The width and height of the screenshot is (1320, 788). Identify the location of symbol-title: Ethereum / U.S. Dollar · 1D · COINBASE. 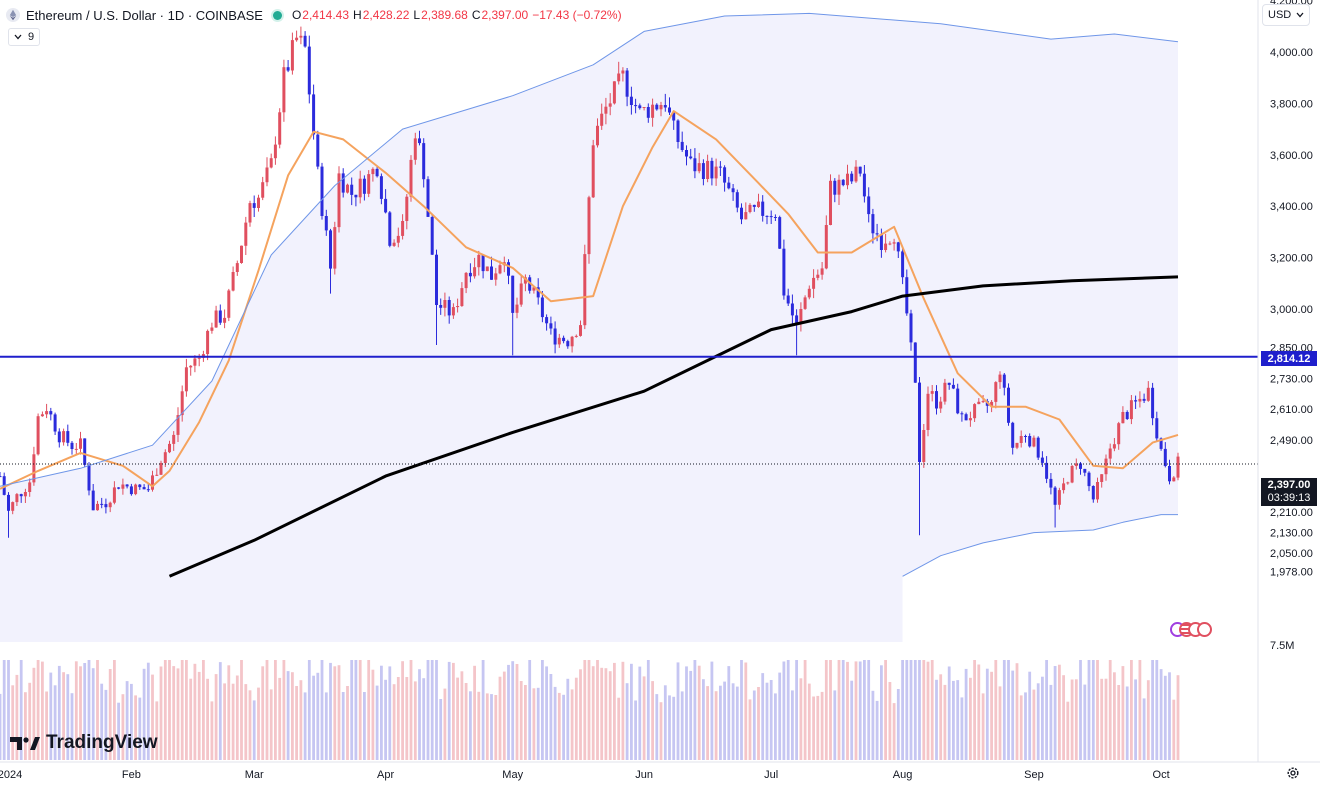
(144, 15).